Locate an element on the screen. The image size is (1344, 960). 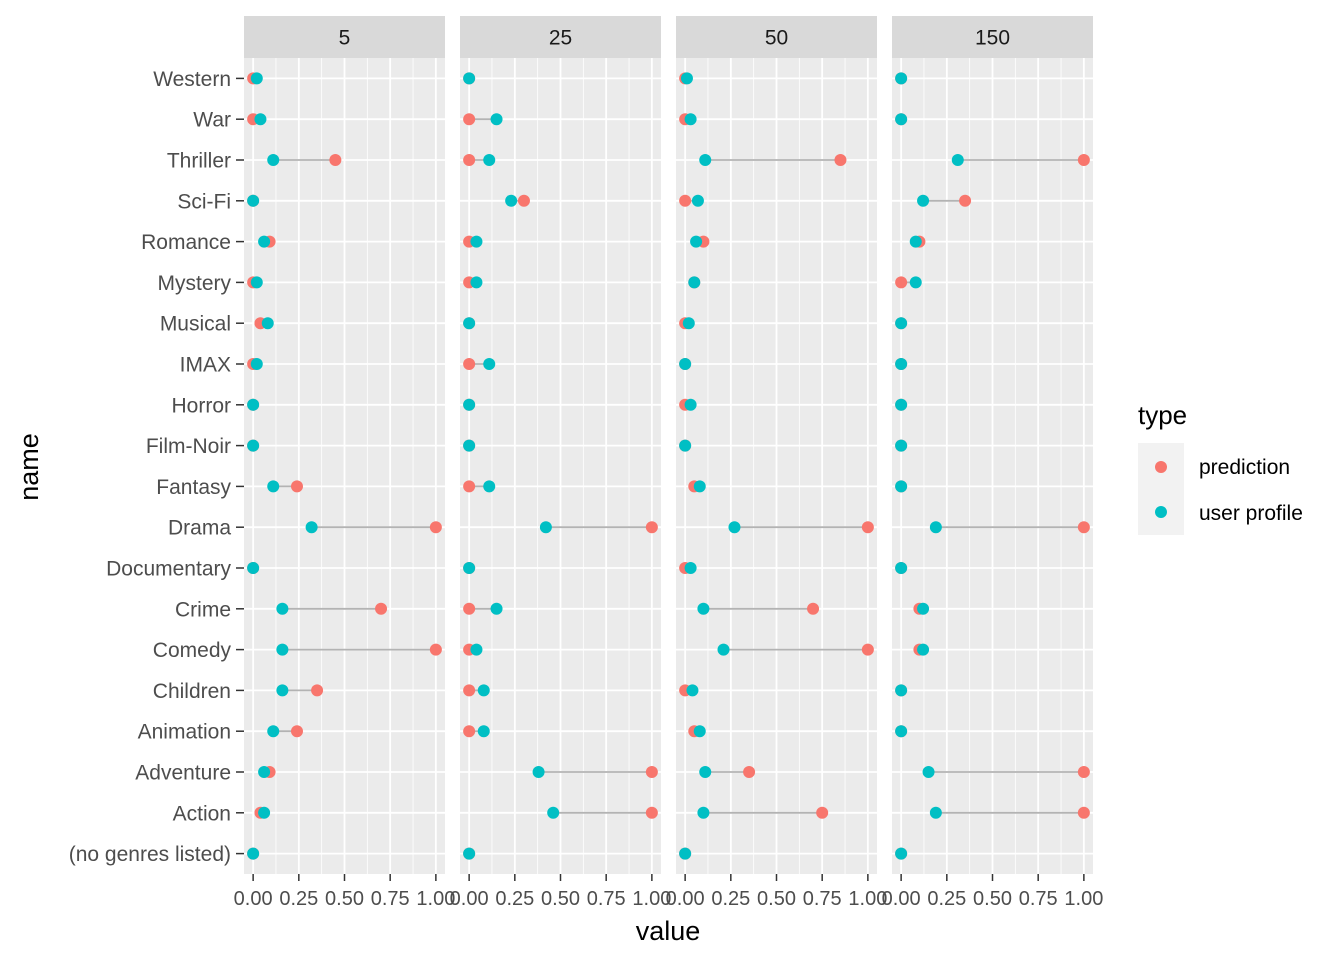
y-tick-label: Film-Noir is located at coordinates (188, 446).